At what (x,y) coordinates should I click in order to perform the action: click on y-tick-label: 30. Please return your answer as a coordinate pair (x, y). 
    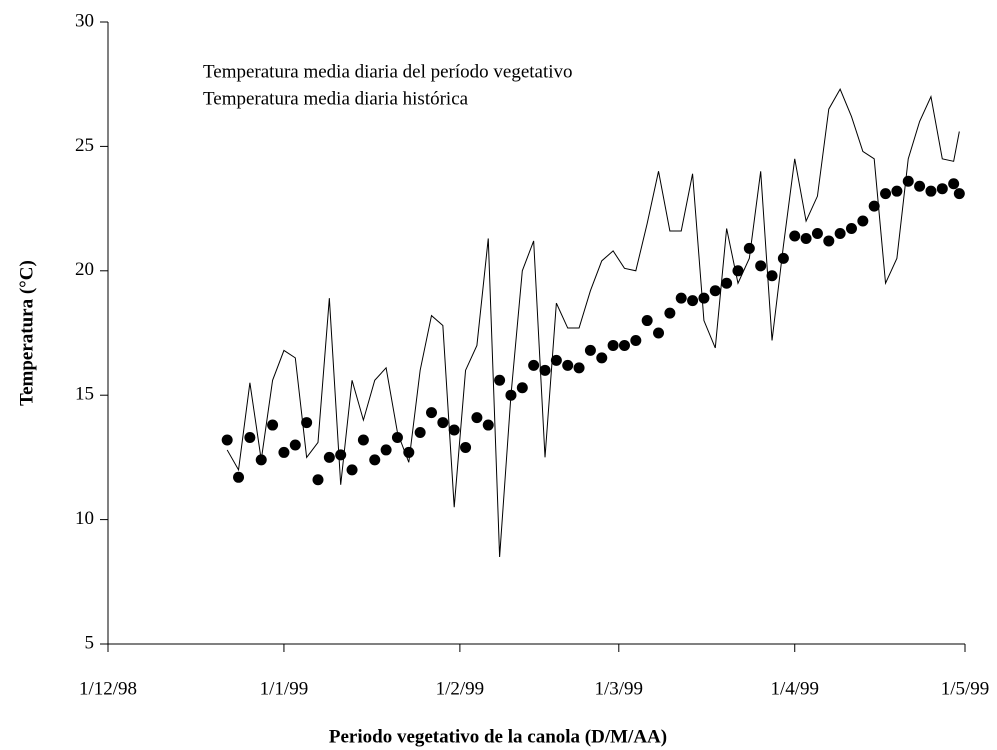
    Looking at the image, I should click on (84, 20).